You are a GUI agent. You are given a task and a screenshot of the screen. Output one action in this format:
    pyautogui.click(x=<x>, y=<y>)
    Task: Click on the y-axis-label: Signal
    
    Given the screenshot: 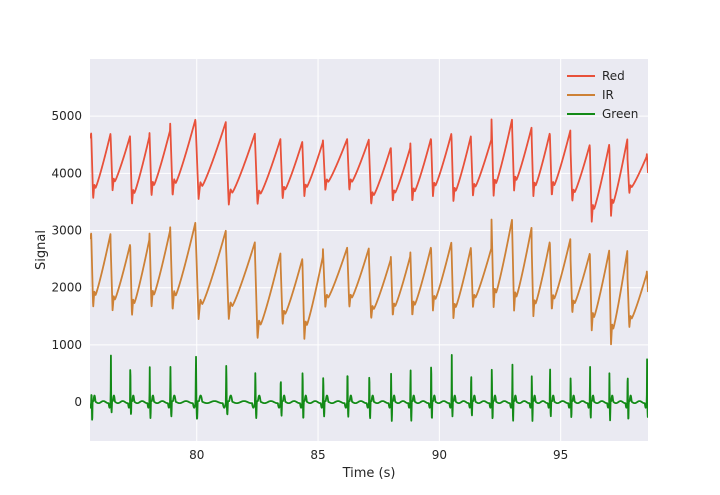 What is the action you would take?
    pyautogui.click(x=41, y=250)
    